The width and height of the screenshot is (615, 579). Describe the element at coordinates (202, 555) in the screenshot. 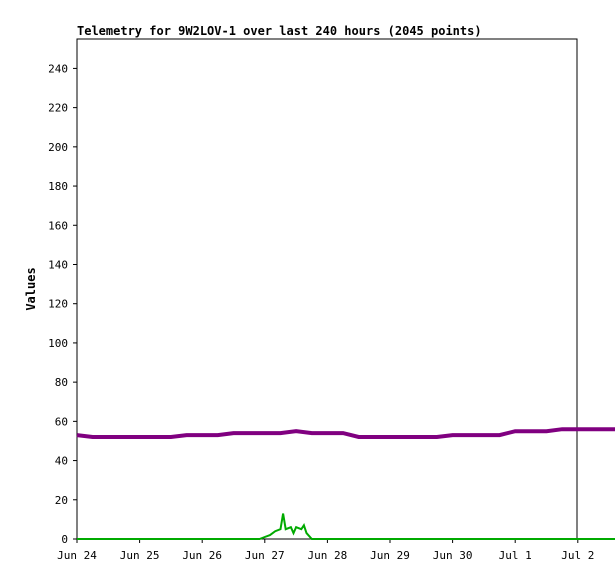

I see `x-tick-label: Jun 26` at that location.